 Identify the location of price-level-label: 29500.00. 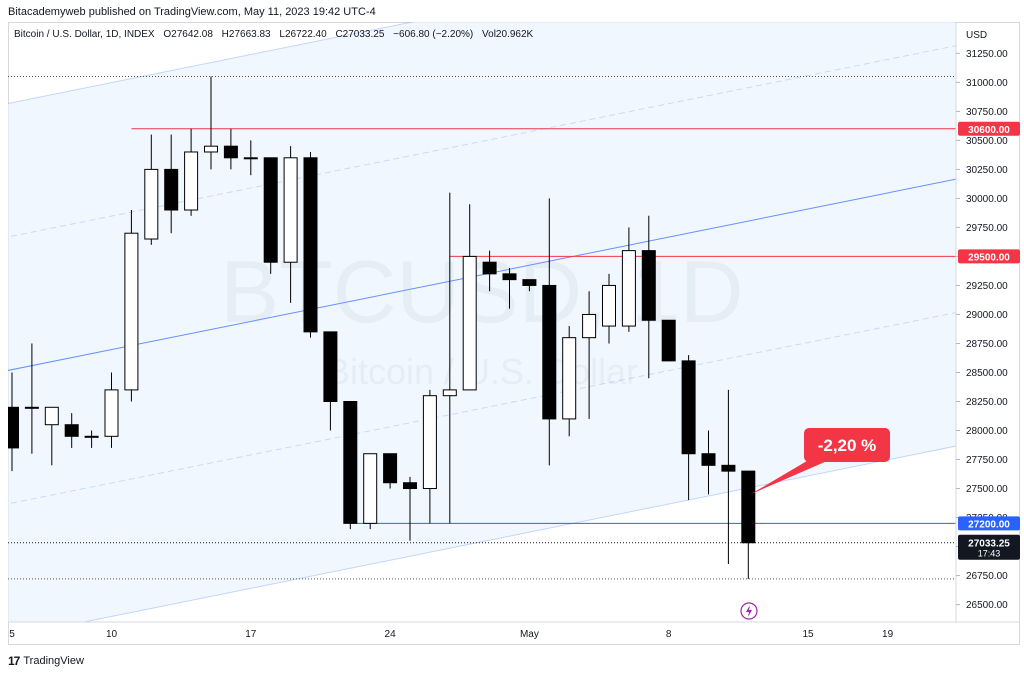
(989, 256).